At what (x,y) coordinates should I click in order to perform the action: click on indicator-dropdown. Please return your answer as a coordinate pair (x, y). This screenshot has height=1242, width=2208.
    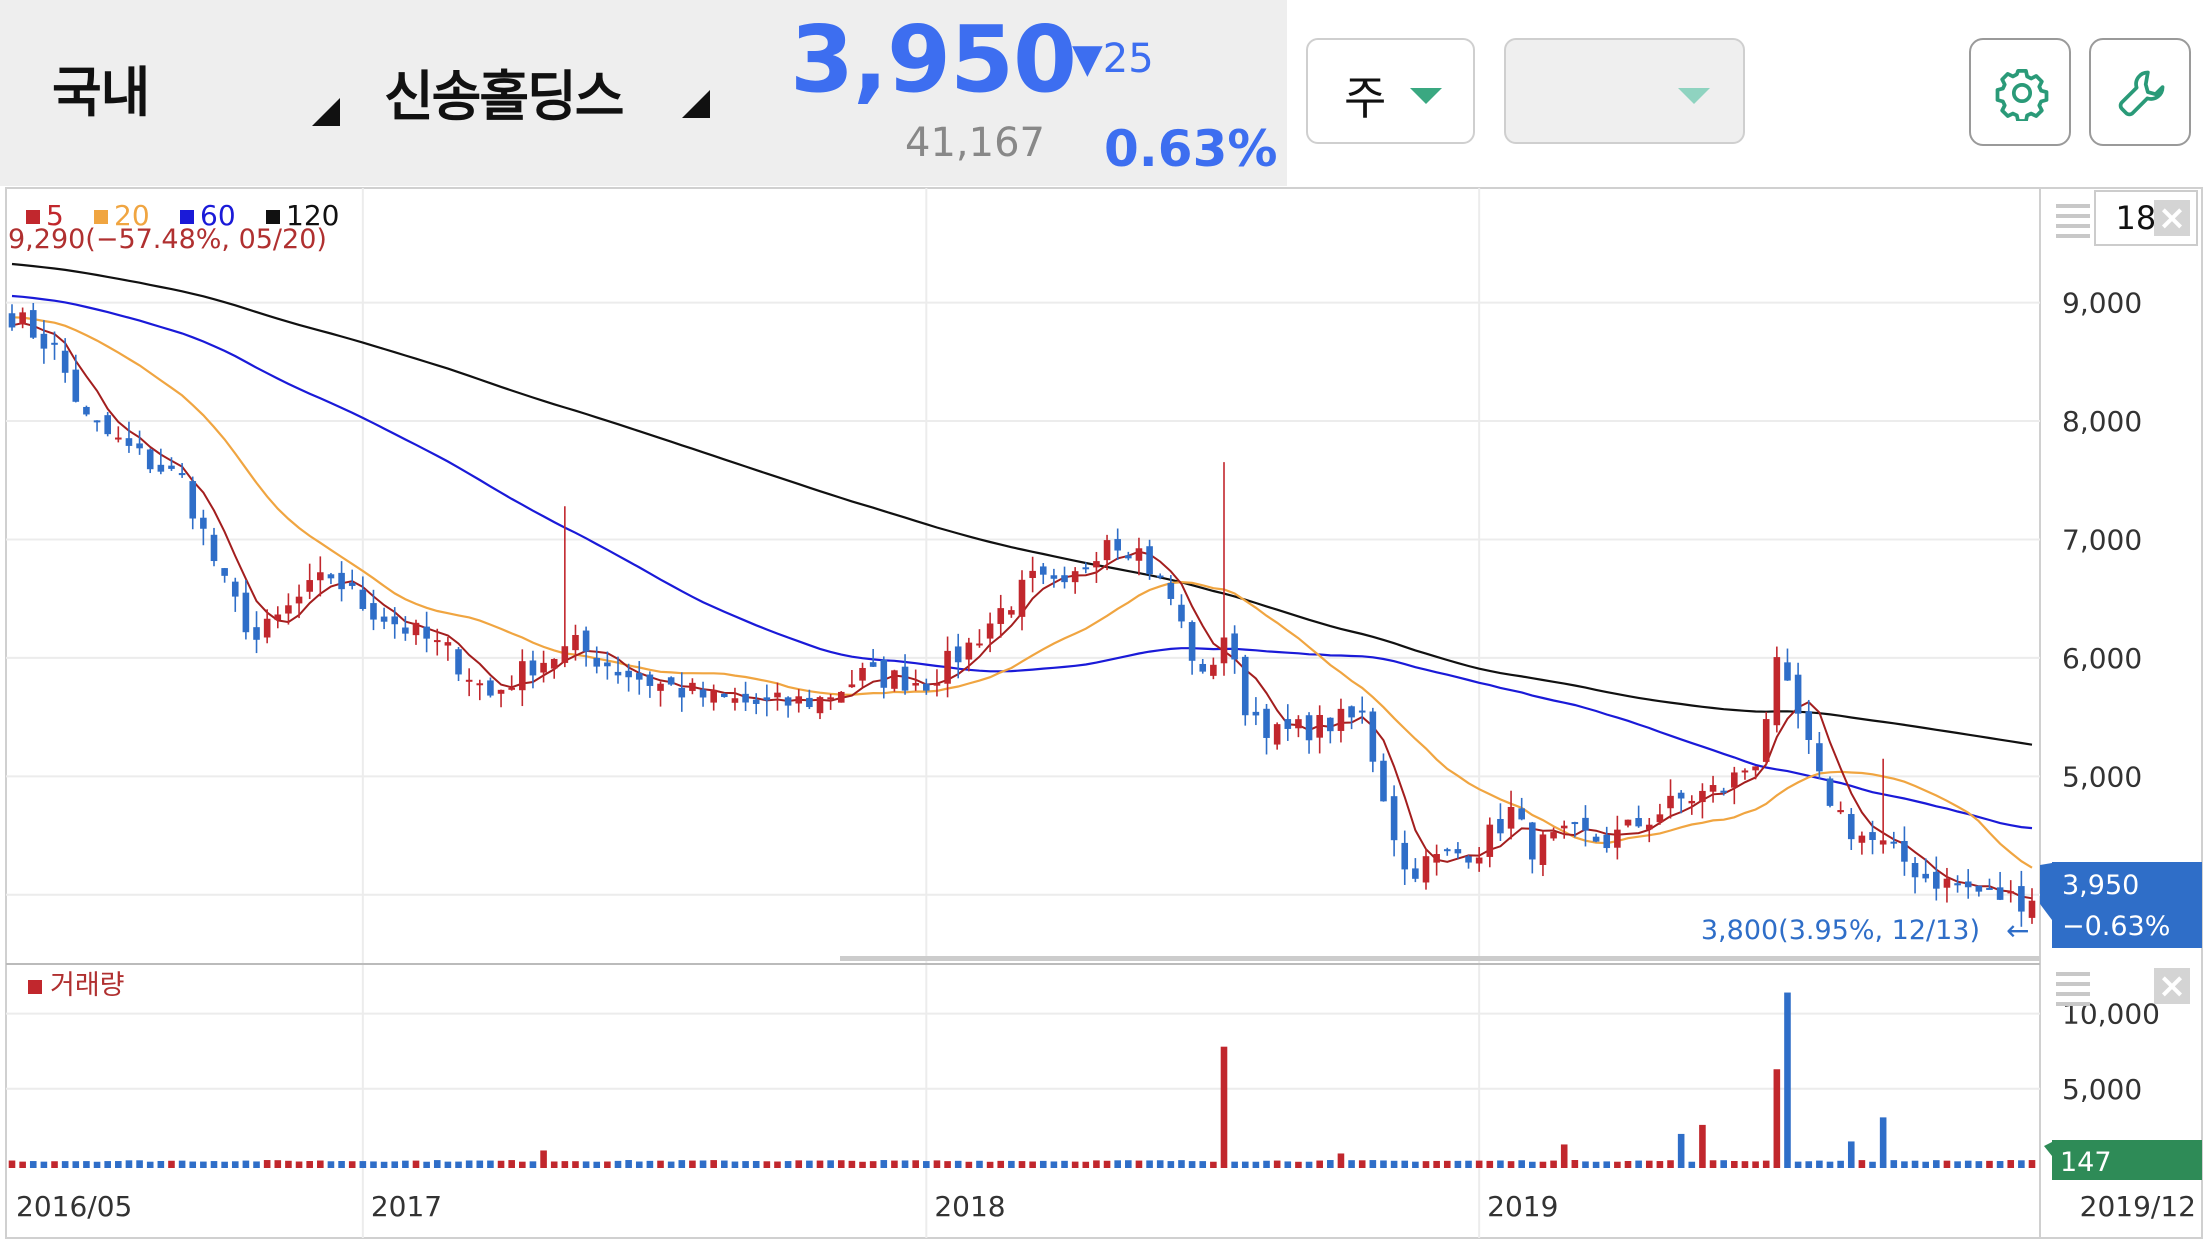
    Looking at the image, I should click on (1624, 91).